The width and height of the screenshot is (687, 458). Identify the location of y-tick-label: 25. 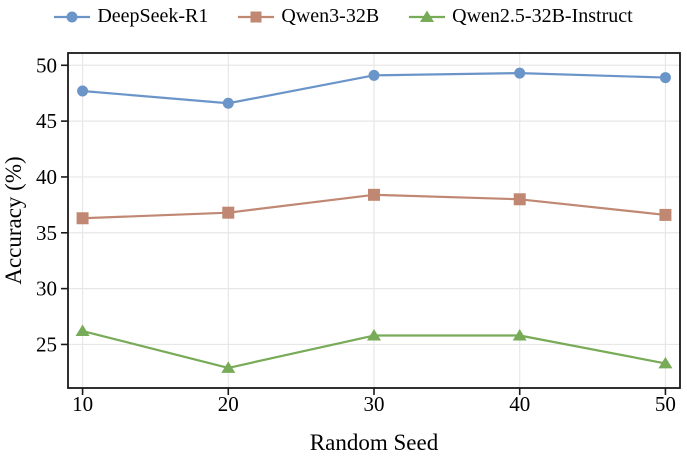
(46, 344).